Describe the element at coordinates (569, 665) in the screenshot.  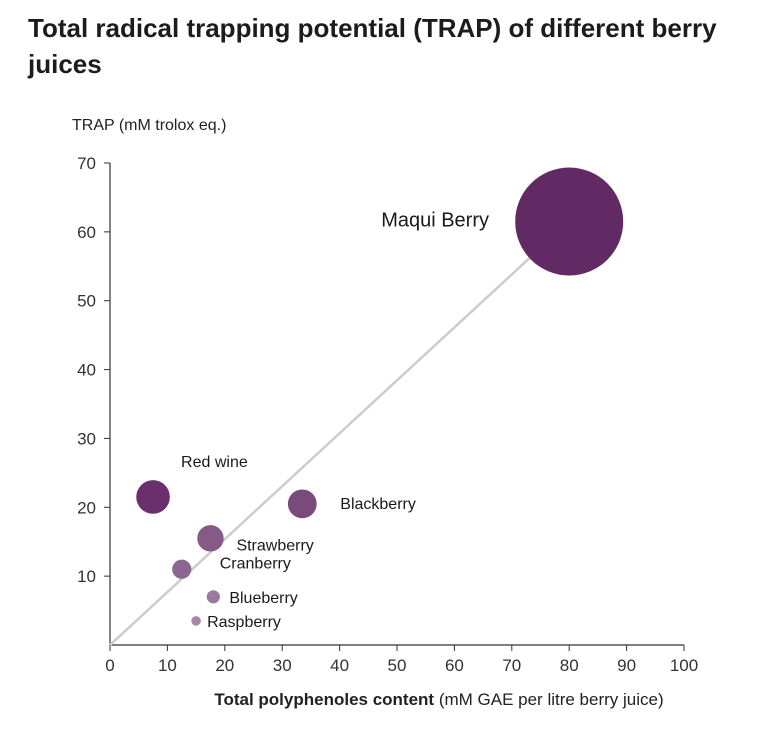
I see `x-tick-label: 80` at that location.